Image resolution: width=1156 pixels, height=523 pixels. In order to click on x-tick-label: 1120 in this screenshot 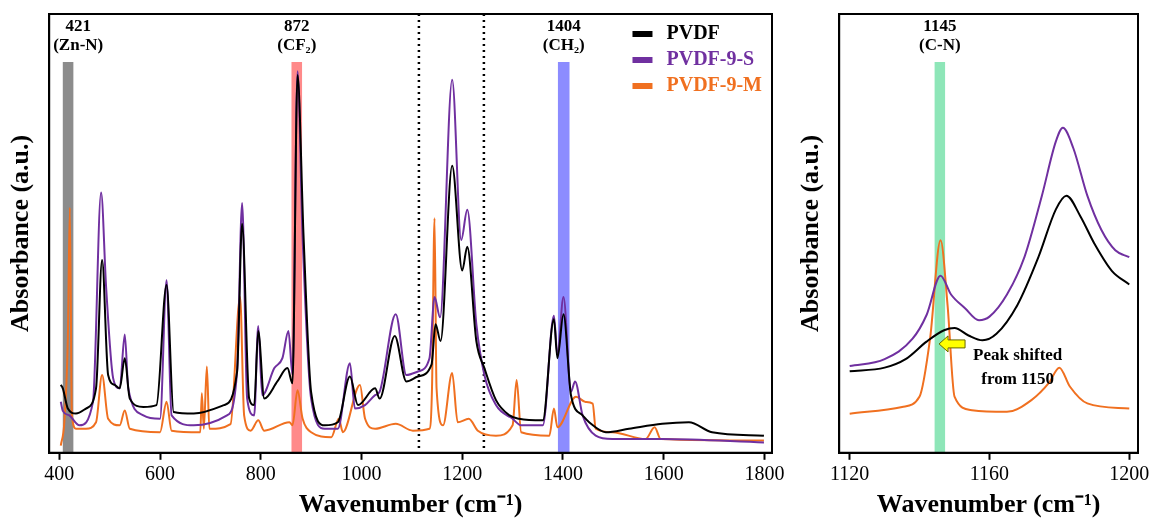, I will do `click(850, 473)`.